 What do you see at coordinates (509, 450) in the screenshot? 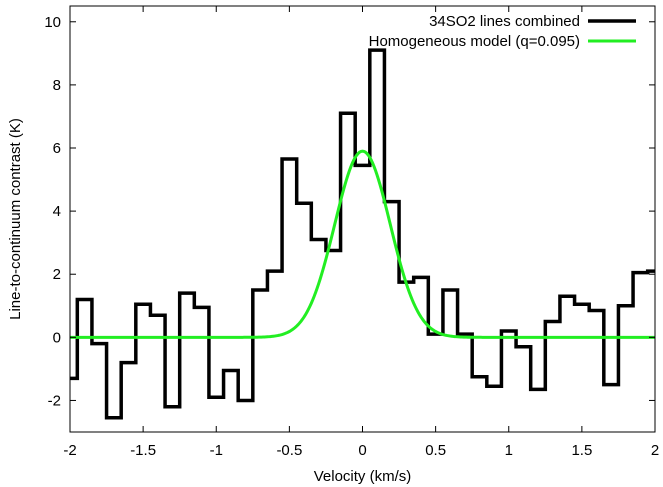
I see `x-tick-label: 1` at bounding box center [509, 450].